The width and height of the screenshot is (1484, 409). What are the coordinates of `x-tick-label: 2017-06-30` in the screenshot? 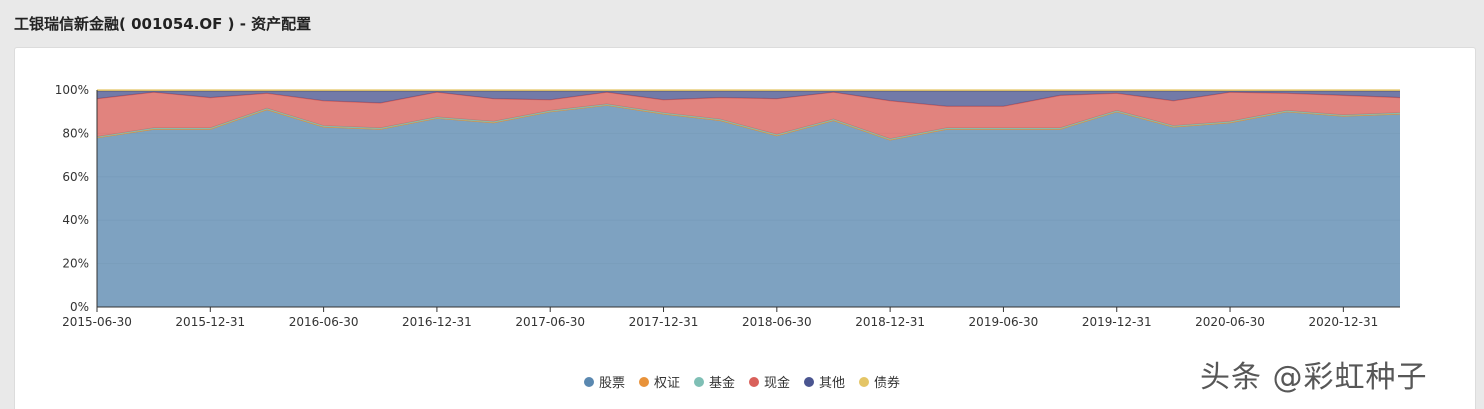 It's located at (550, 322).